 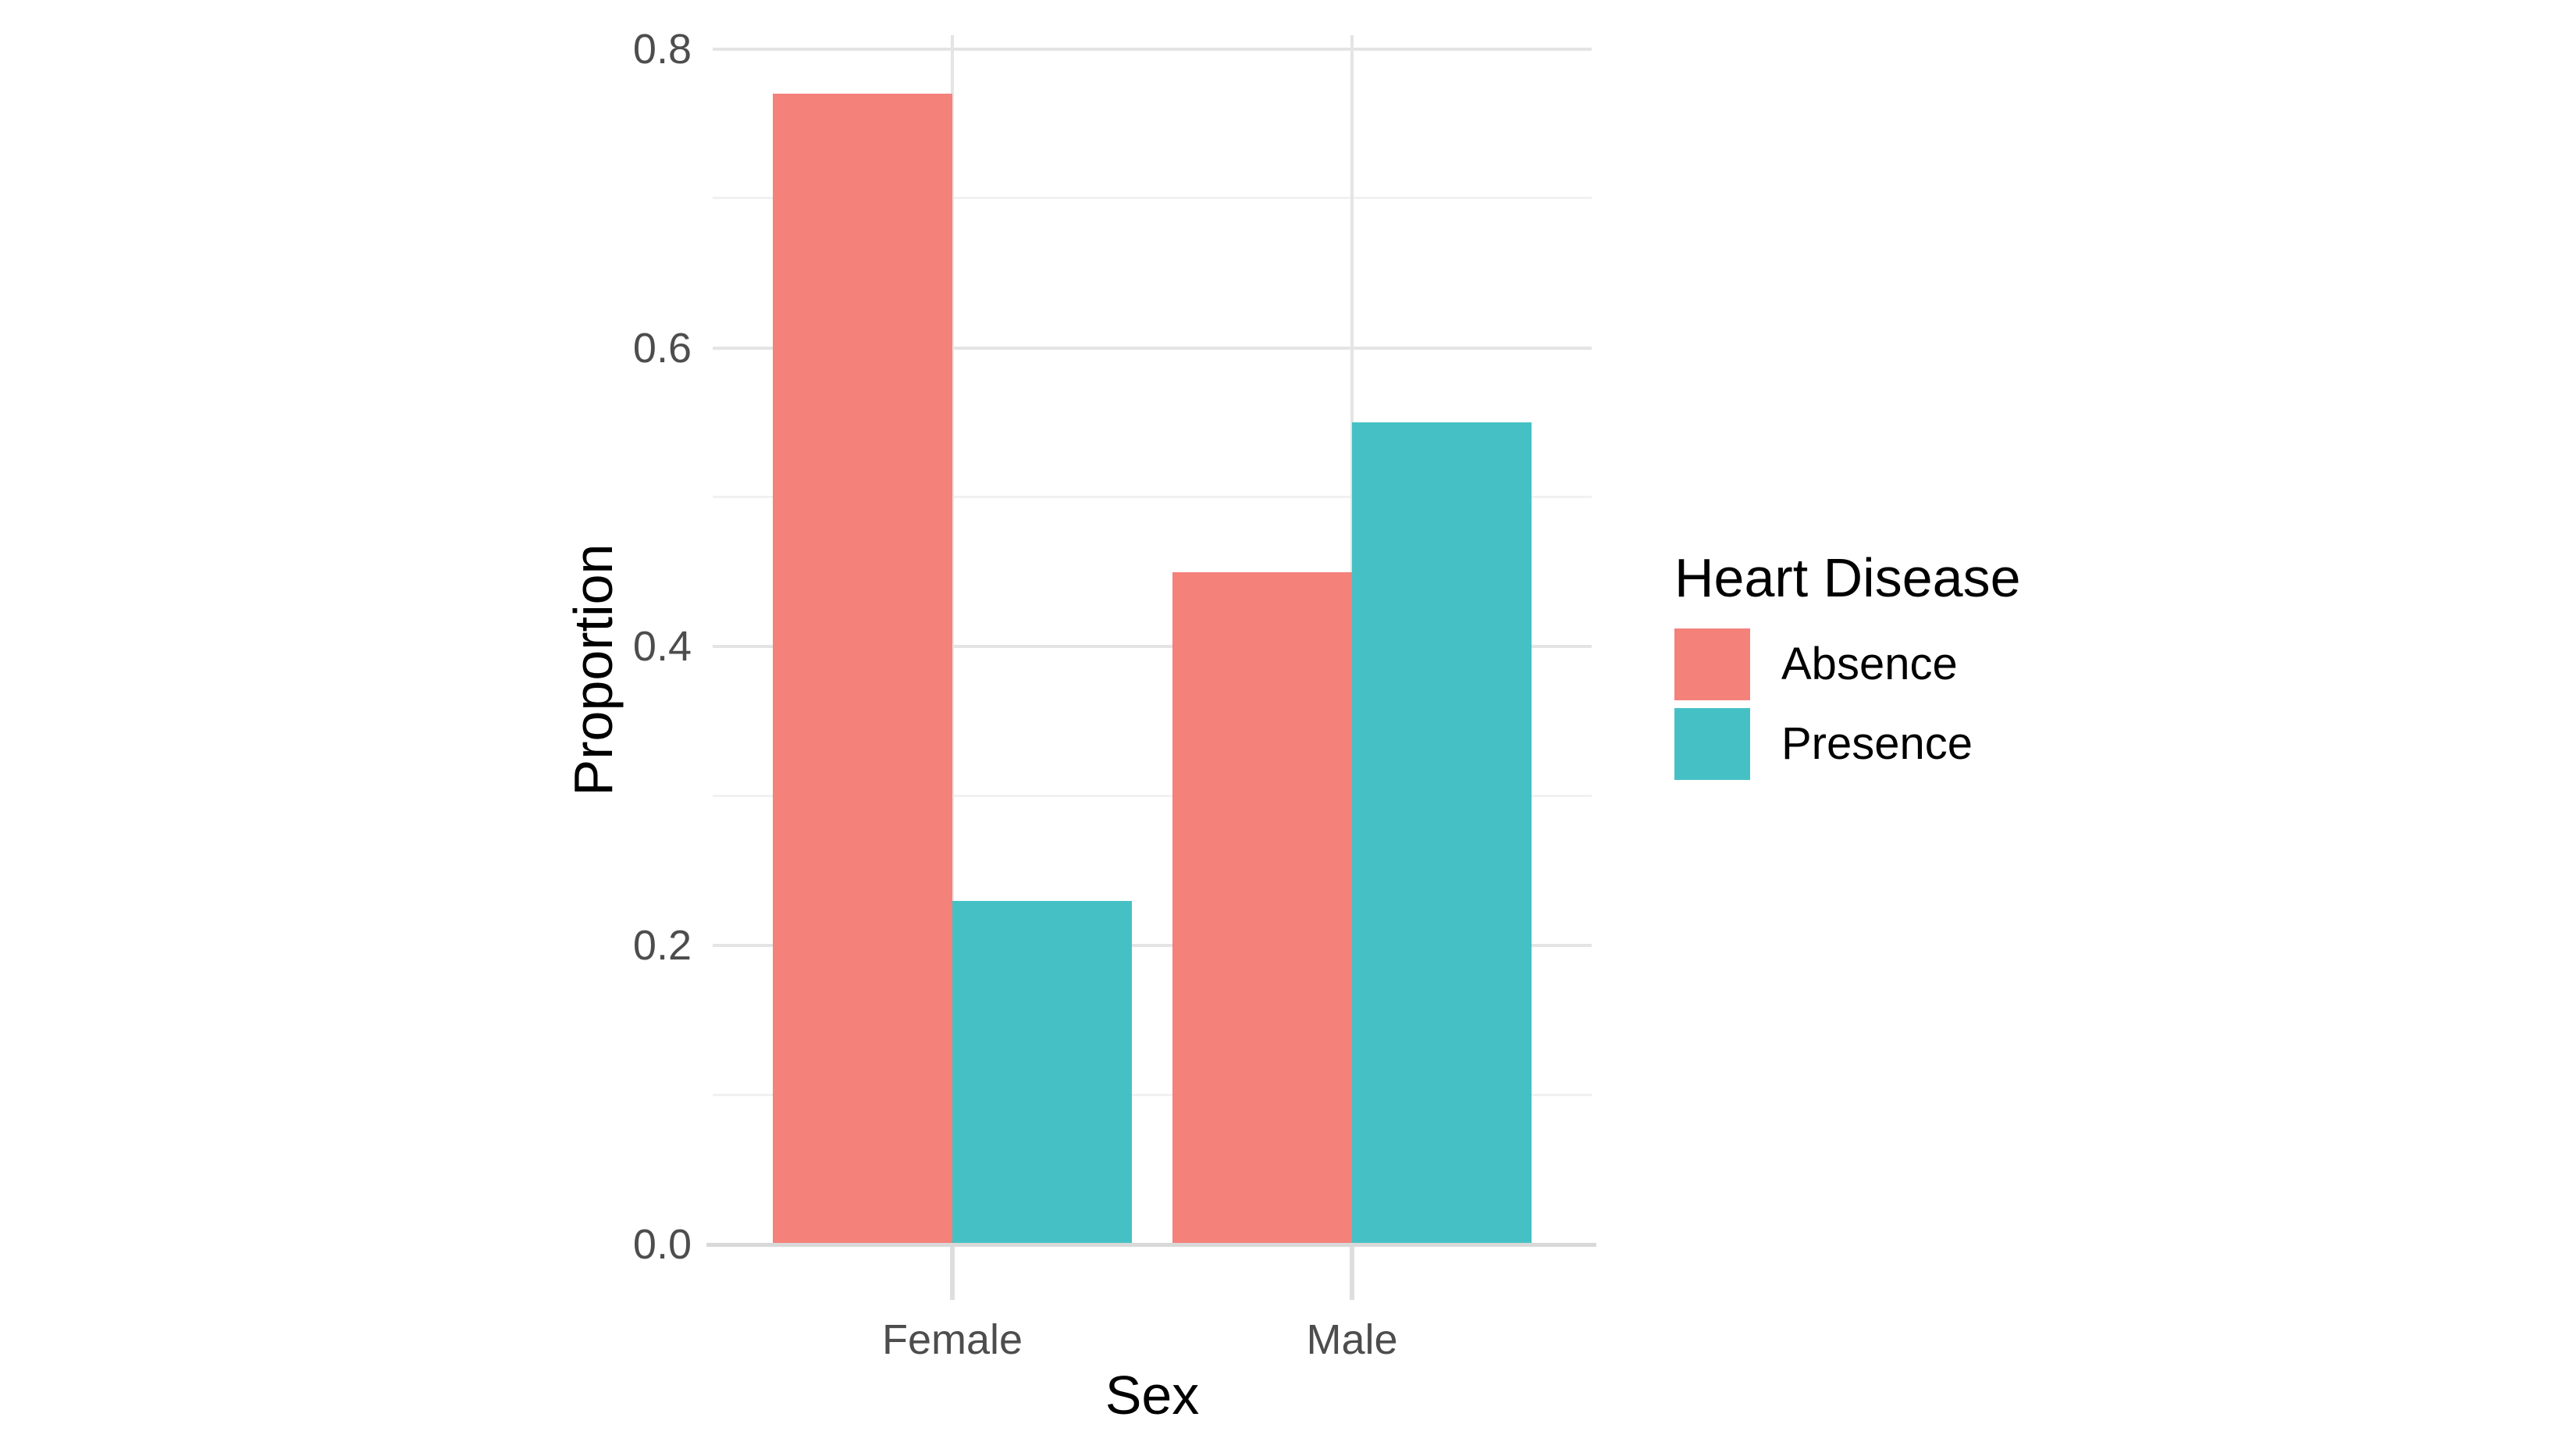 What do you see at coordinates (662, 946) in the screenshot?
I see `y-tick-label-0.2: 0.2` at bounding box center [662, 946].